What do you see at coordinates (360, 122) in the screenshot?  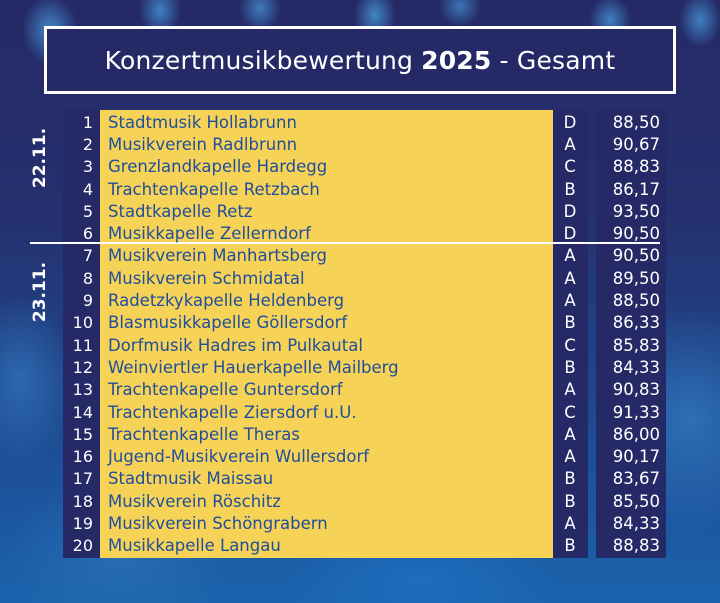 I see `table-row: 1 Stadtmusik Hollabrunn D 88,50` at bounding box center [360, 122].